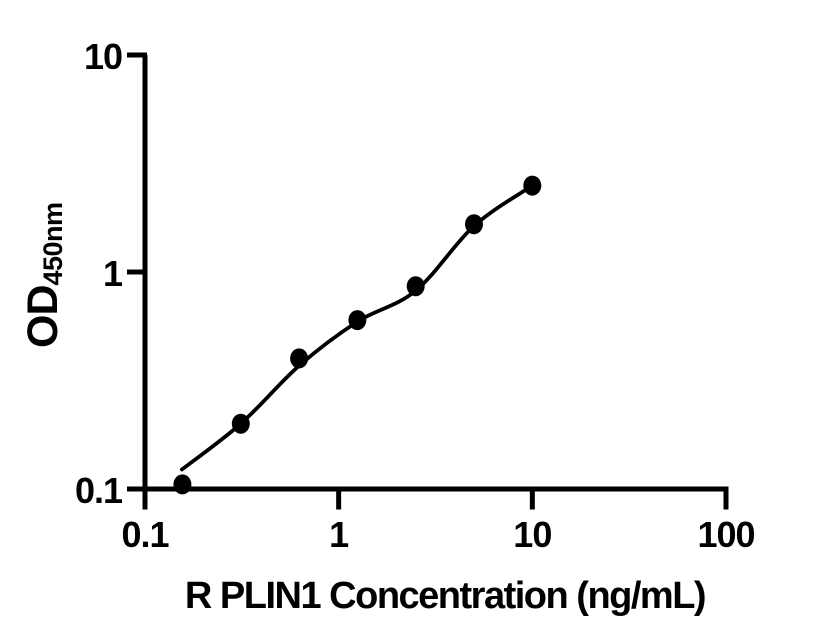 This screenshot has height=640, width=816. What do you see at coordinates (445, 596) in the screenshot?
I see `x-axis-title: R PLIN1 Concentration (ng/mL)` at bounding box center [445, 596].